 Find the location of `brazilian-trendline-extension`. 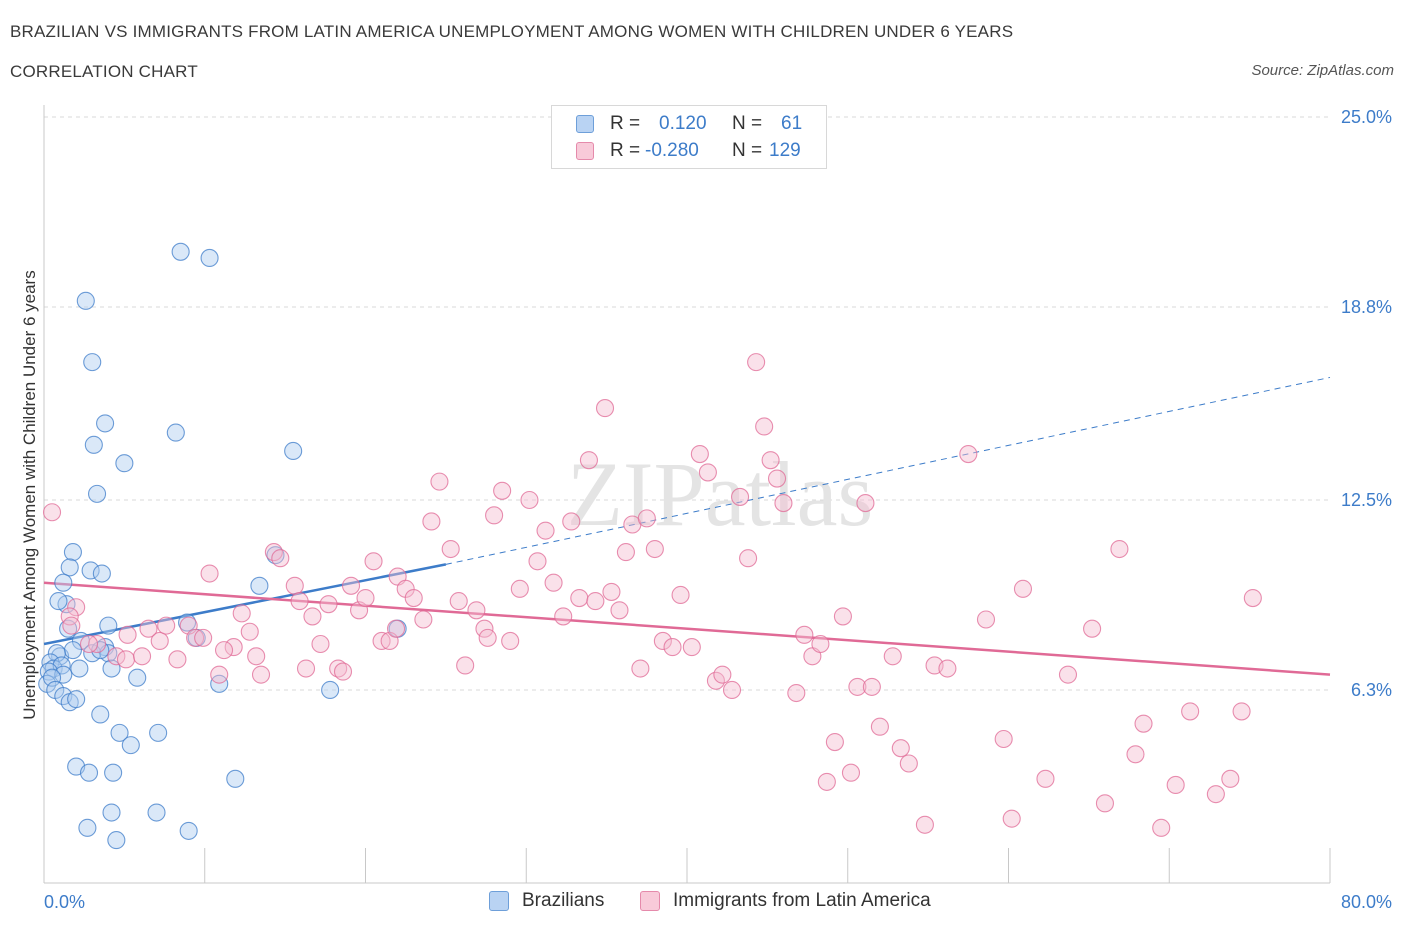

brazilian-trendline-extension is located at coordinates (888, 470).